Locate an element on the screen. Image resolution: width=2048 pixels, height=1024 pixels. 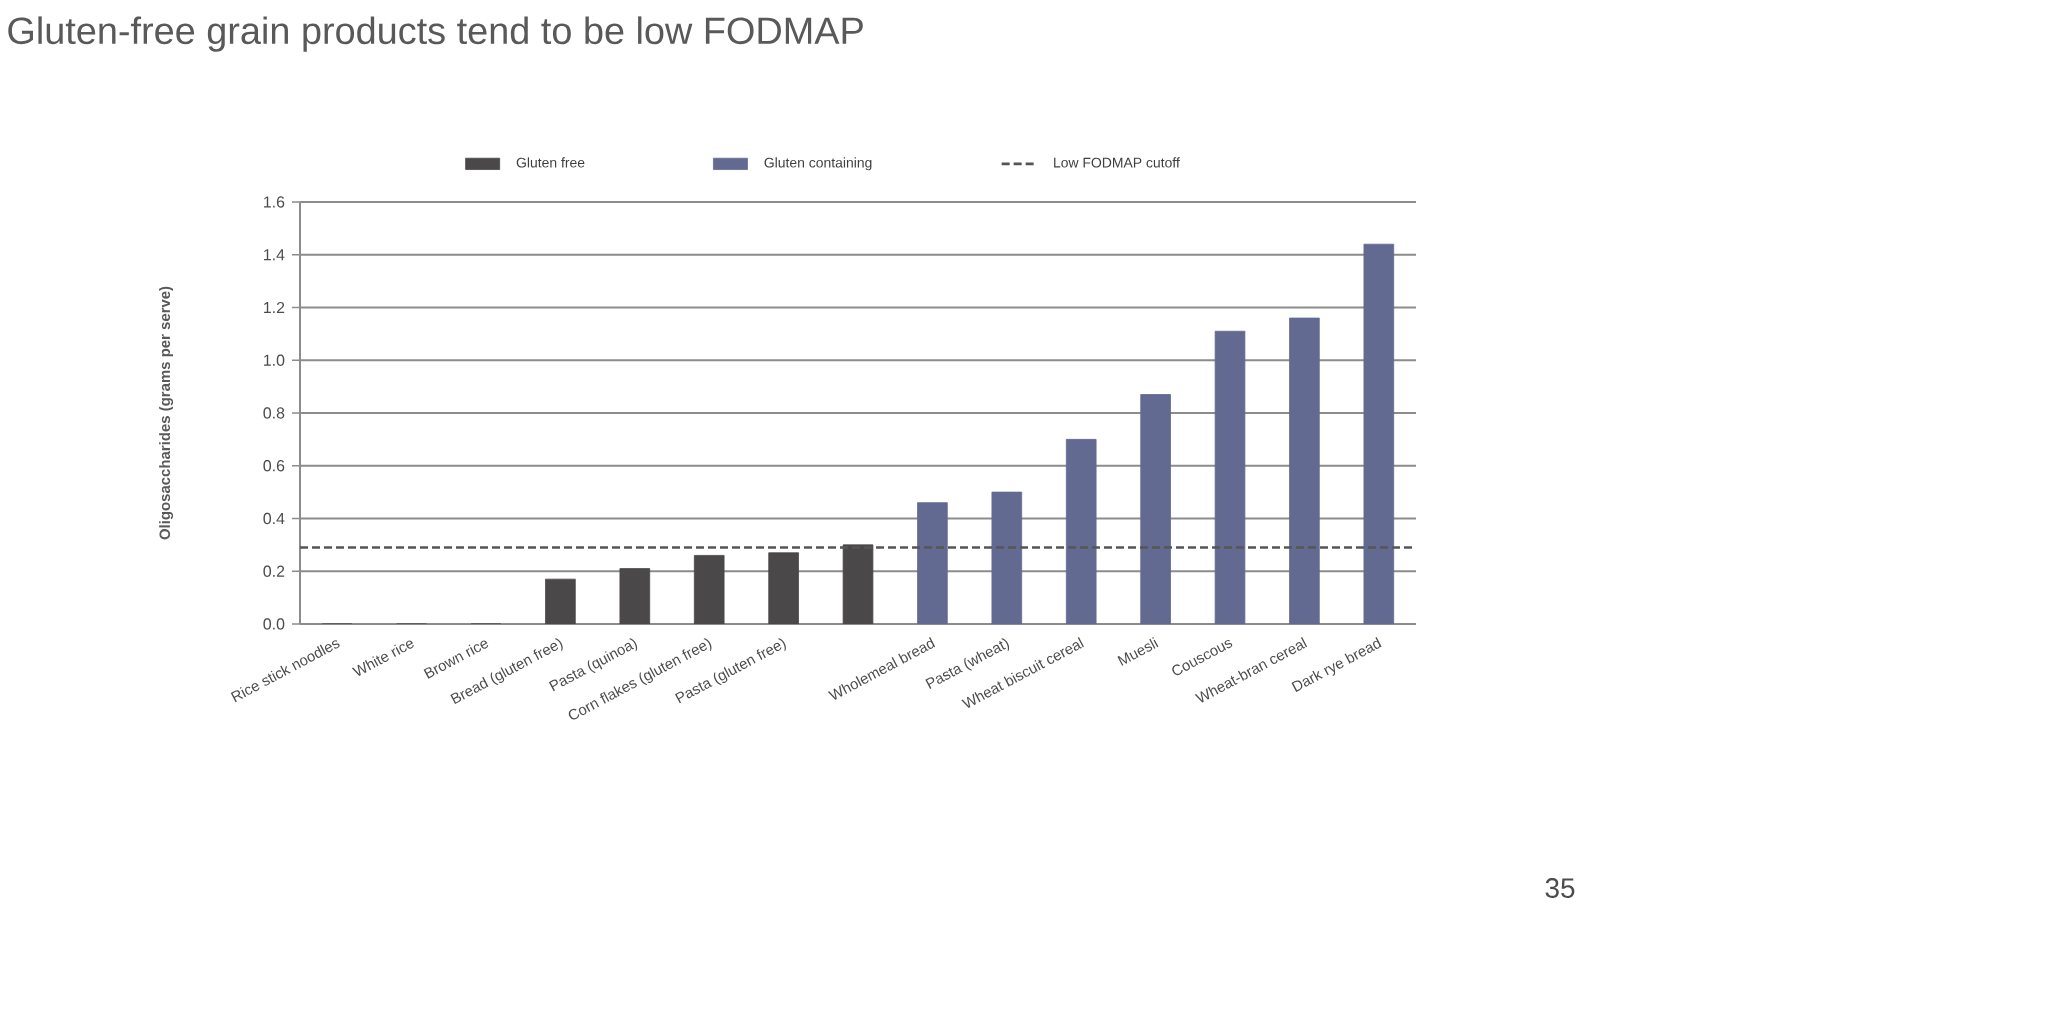
y-tick-label: 0.6 is located at coordinates (274, 466).